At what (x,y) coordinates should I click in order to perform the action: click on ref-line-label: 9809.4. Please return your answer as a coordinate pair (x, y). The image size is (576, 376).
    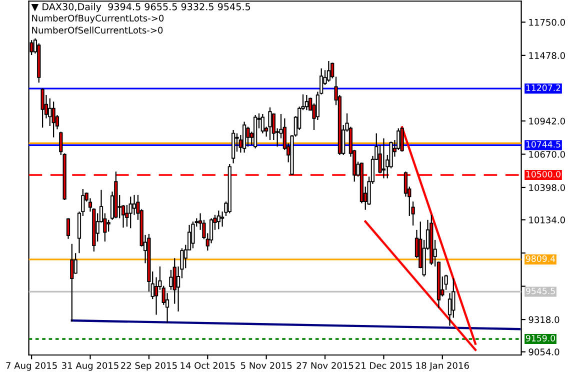
    Looking at the image, I should click on (541, 258).